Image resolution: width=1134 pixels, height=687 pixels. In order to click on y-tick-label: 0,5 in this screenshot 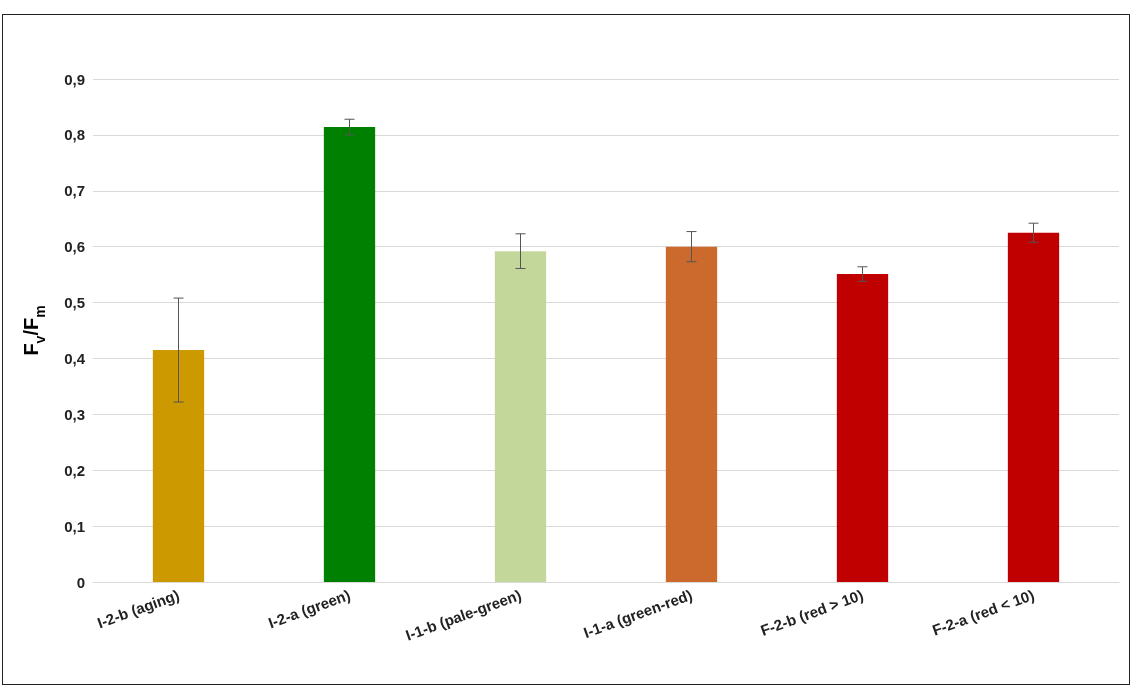, I will do `click(74, 303)`.